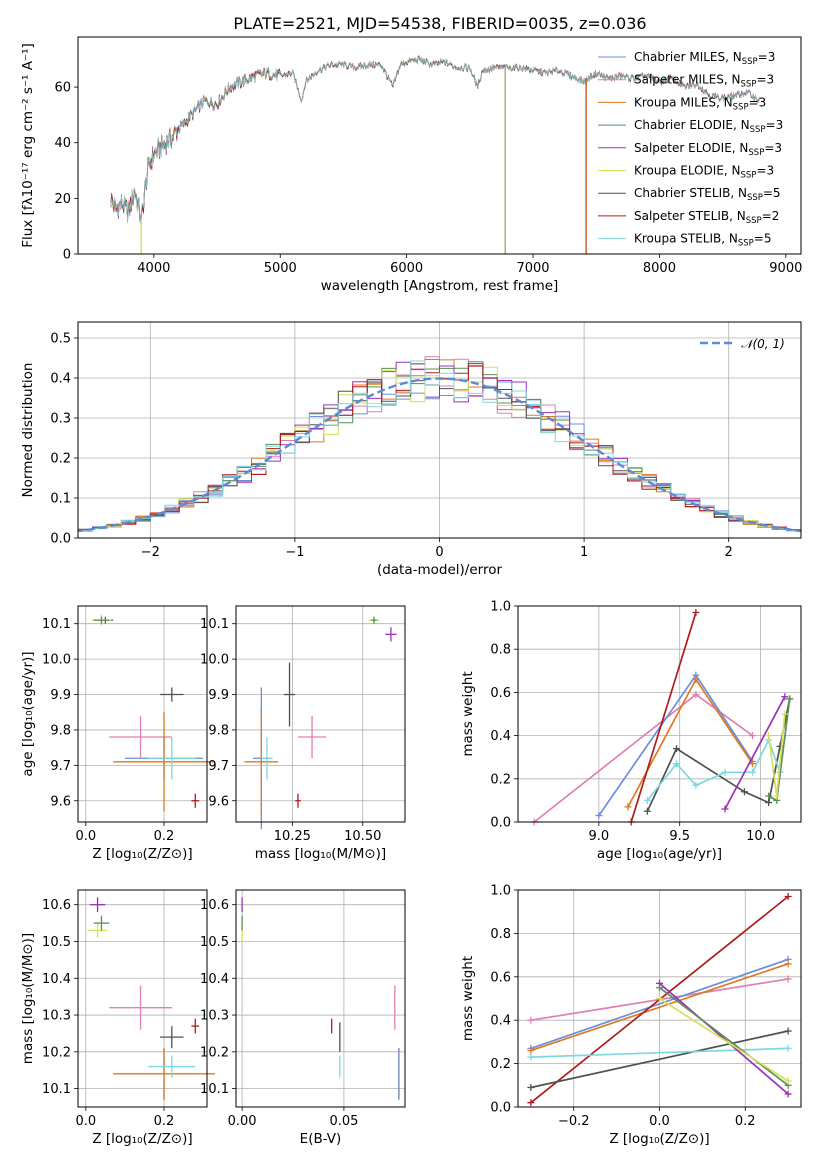 The height and width of the screenshot is (1170, 819). What do you see at coordinates (706, 217) in the screenshot?
I see `legend-entry: Salpeter STELIB, NSSP=2` at bounding box center [706, 217].